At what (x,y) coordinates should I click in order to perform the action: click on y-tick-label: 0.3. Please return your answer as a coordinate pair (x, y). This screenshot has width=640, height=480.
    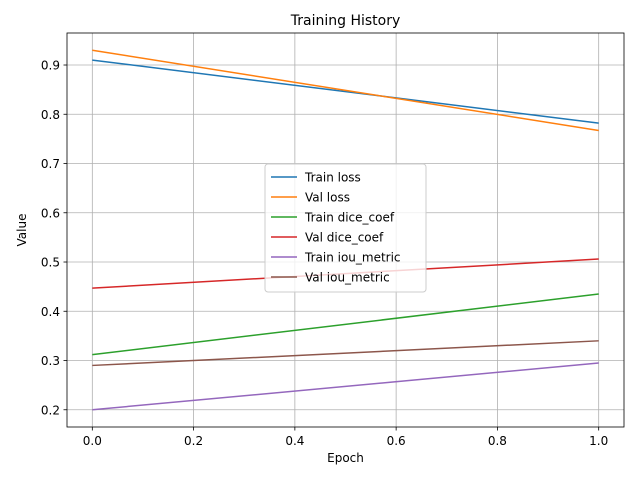
    Looking at the image, I should click on (50, 361).